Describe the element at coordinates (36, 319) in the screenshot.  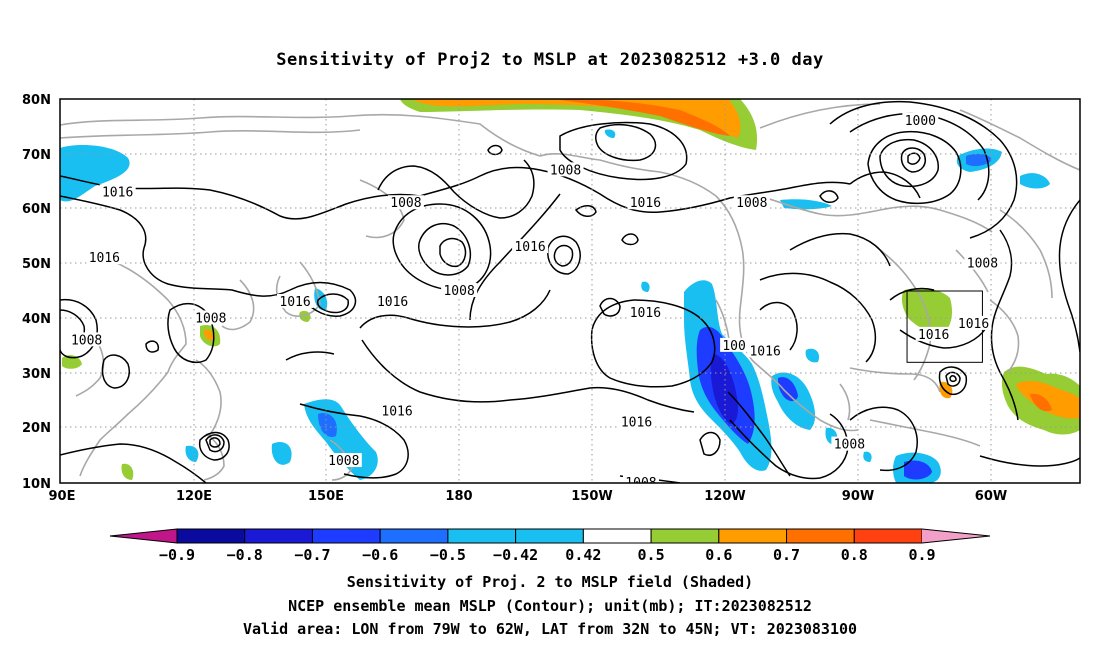
I see `lat-label: 40N` at that location.